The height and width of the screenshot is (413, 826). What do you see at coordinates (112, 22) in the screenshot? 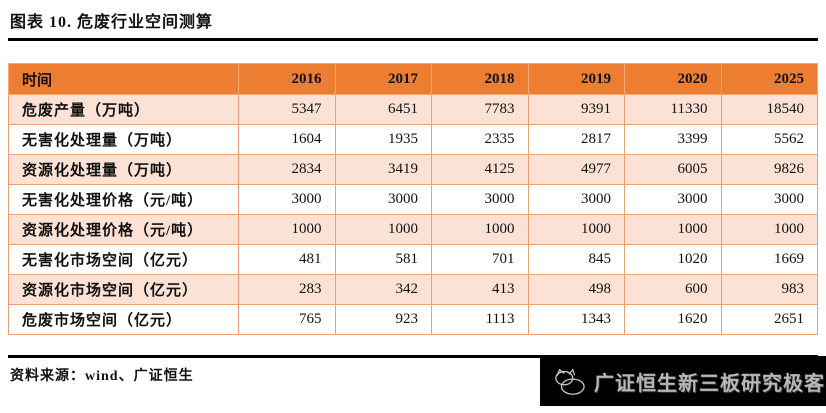
I see `figure-title: 图表 10. 危废行业空间测算` at bounding box center [112, 22].